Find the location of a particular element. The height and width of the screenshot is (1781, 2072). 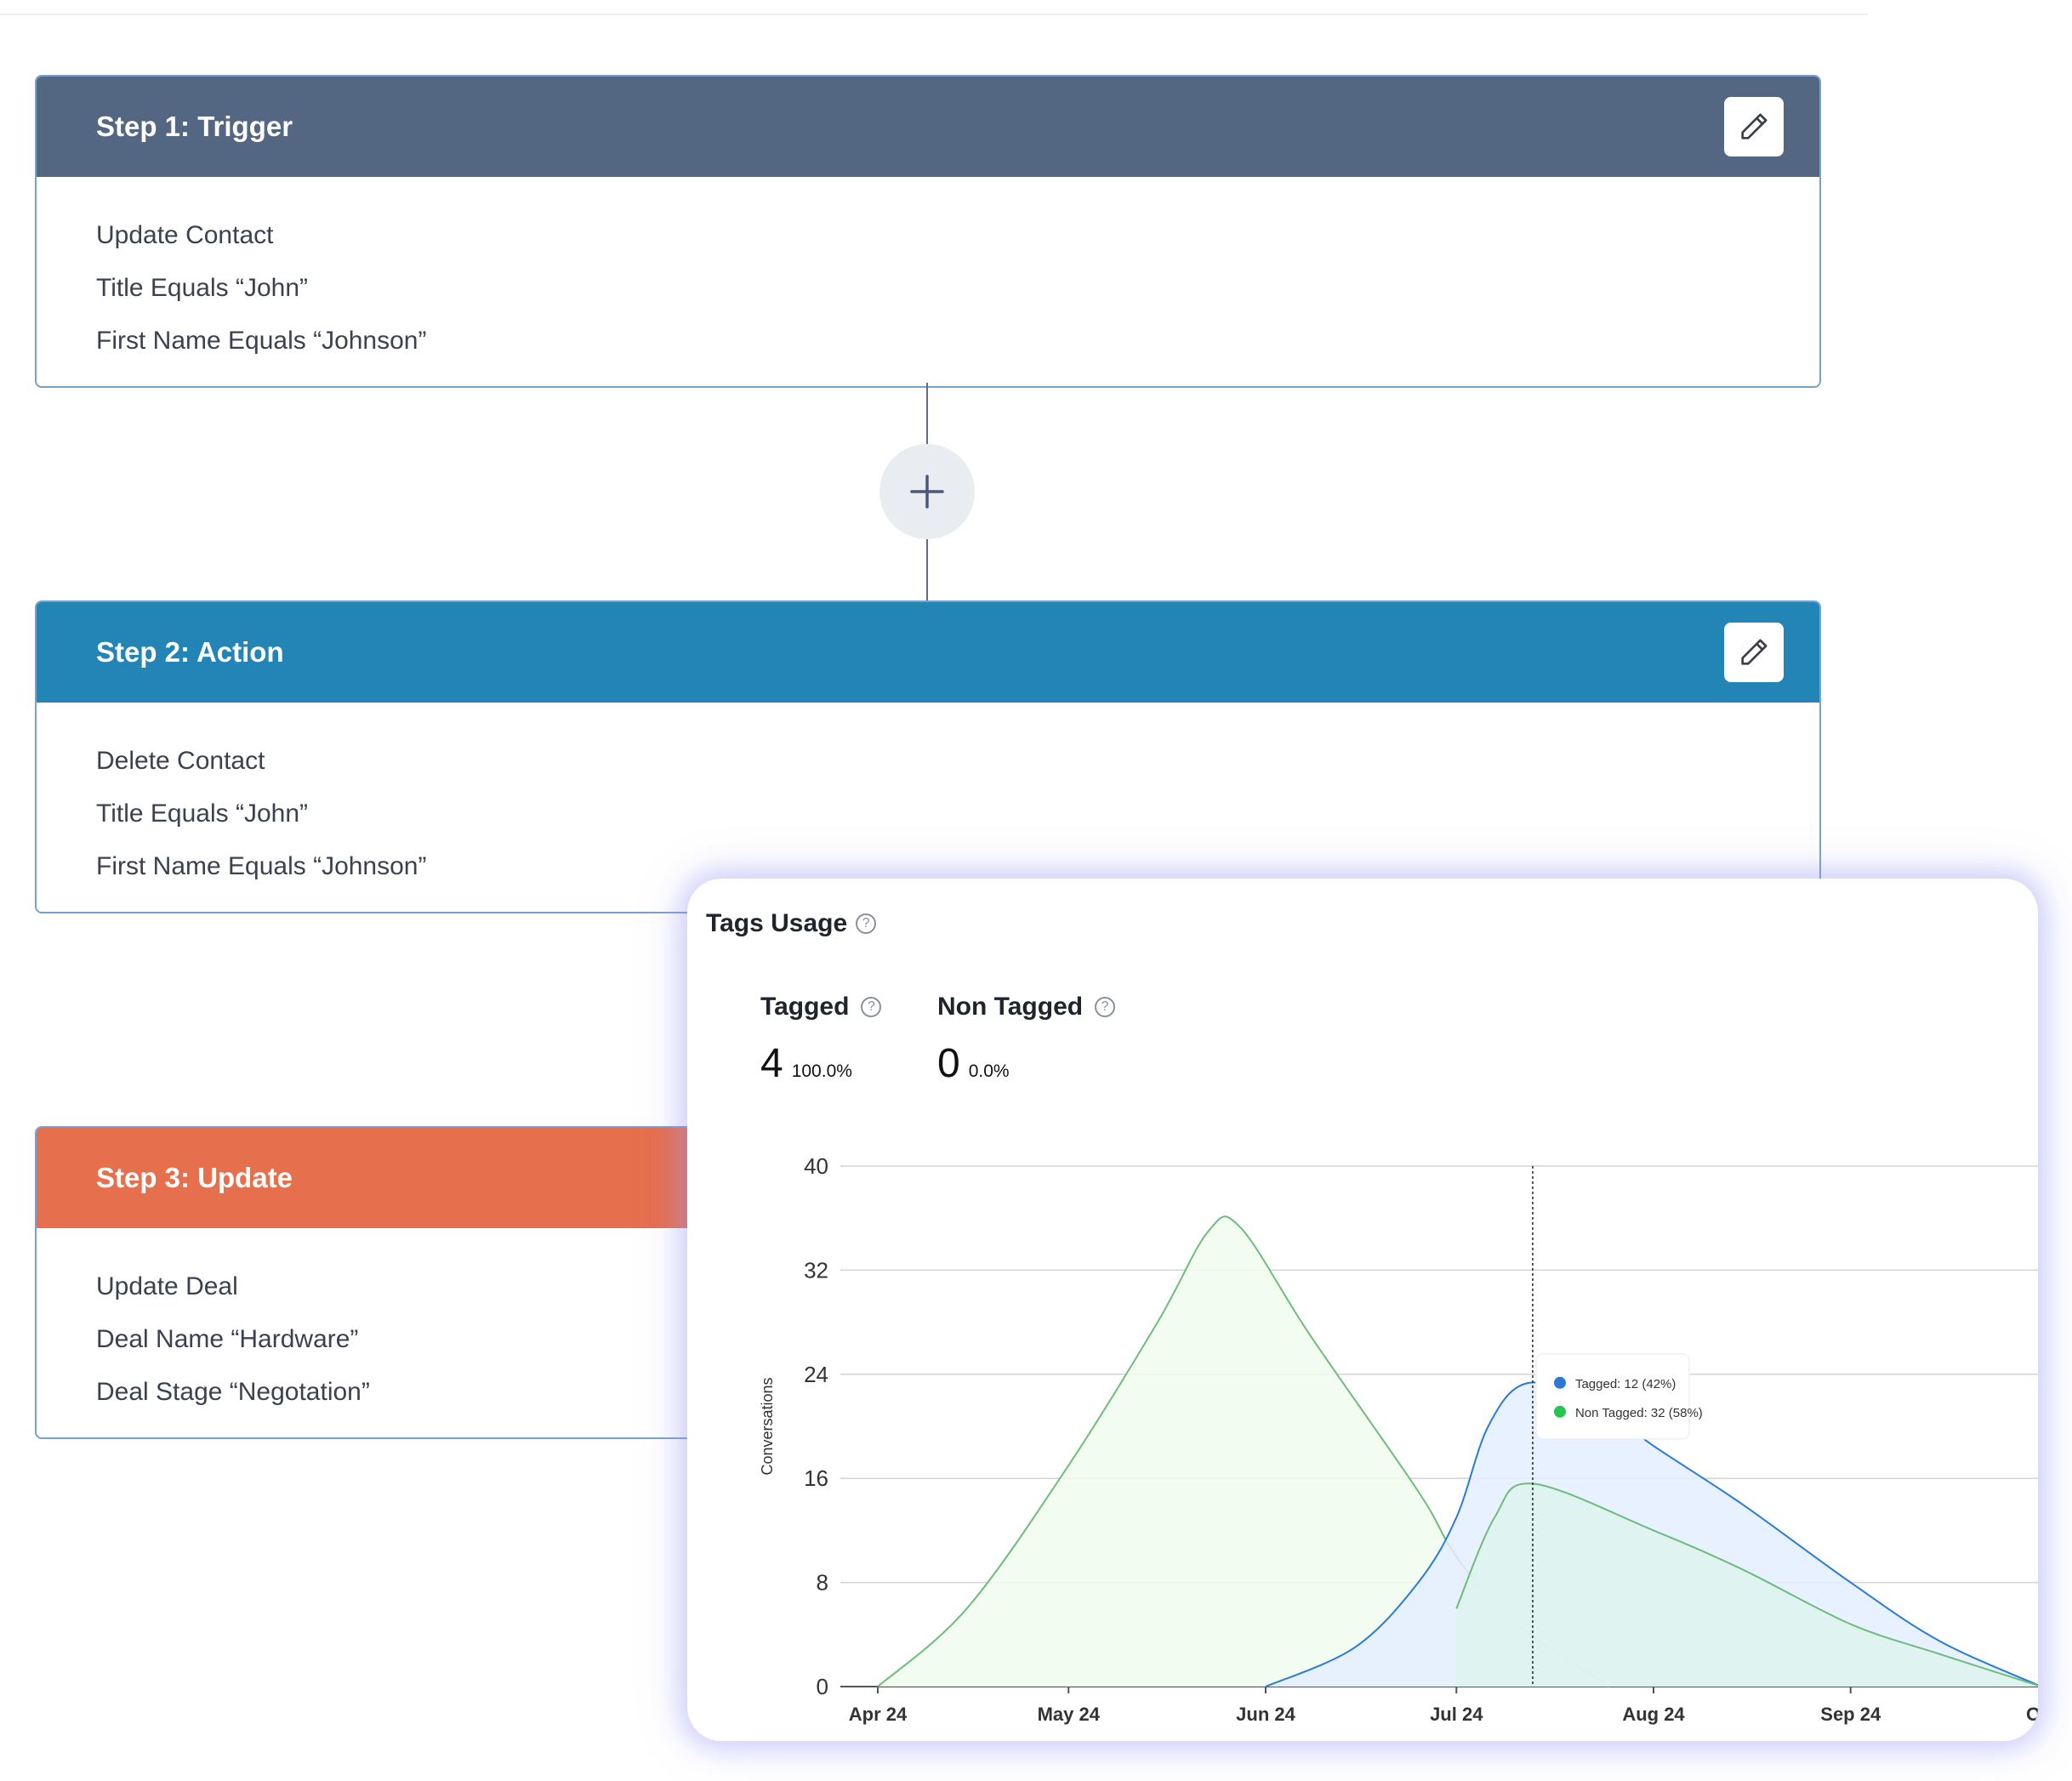

plus-icon is located at coordinates (927, 492).